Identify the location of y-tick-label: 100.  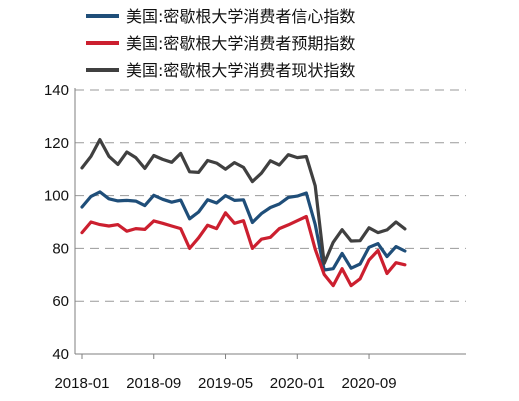
(56, 196).